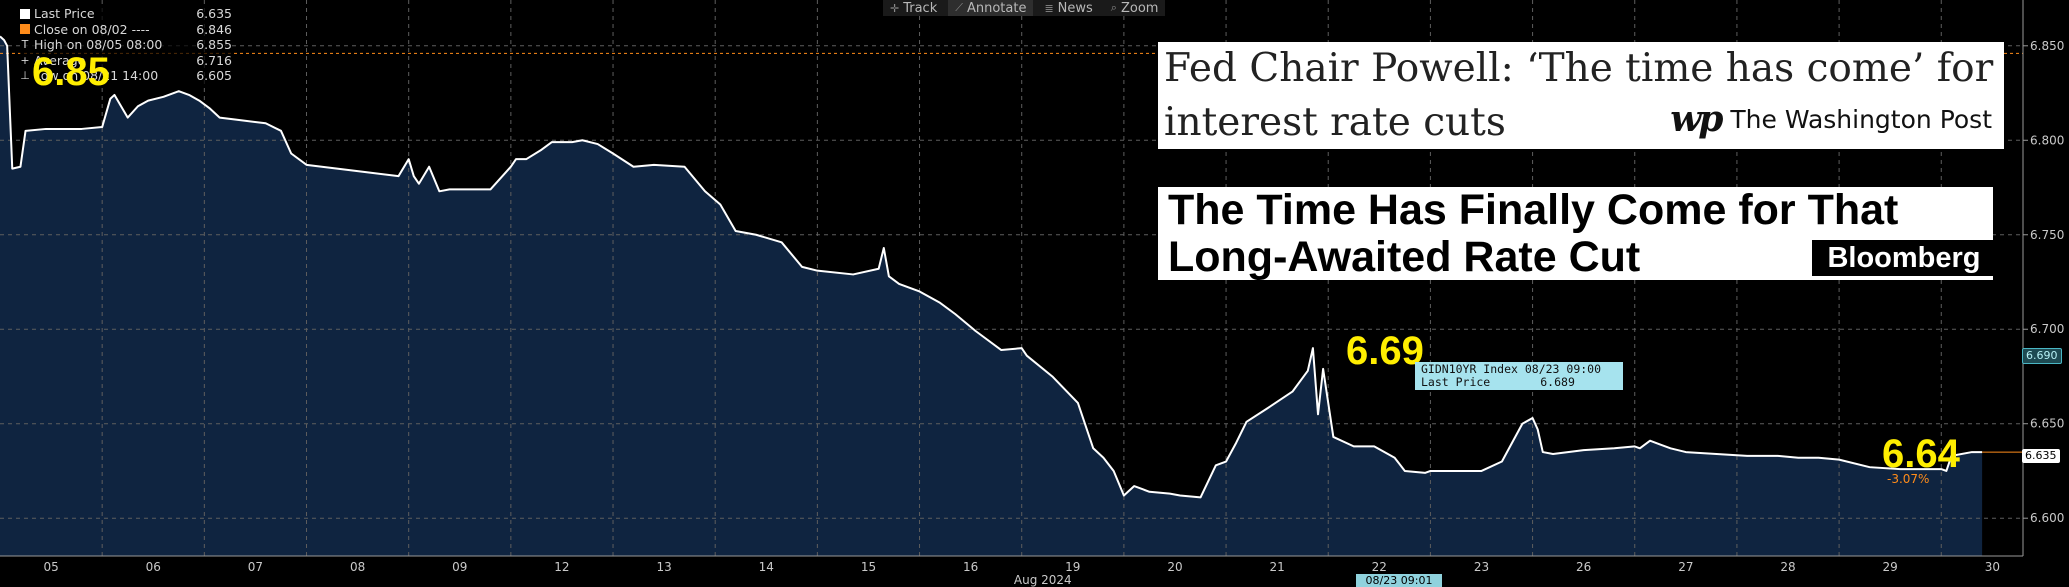 This screenshot has height=587, width=2069. I want to click on x-tick-label: 06, so click(153, 567).